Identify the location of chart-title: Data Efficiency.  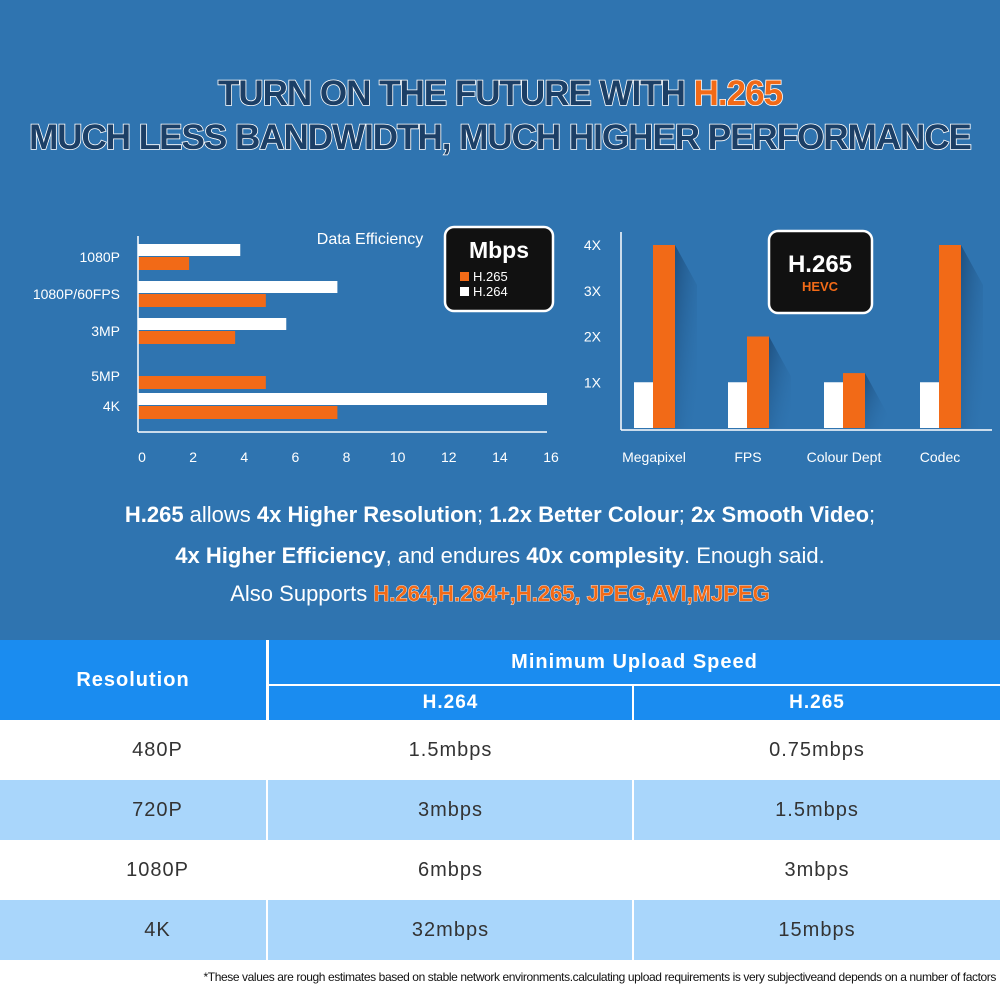
(370, 239).